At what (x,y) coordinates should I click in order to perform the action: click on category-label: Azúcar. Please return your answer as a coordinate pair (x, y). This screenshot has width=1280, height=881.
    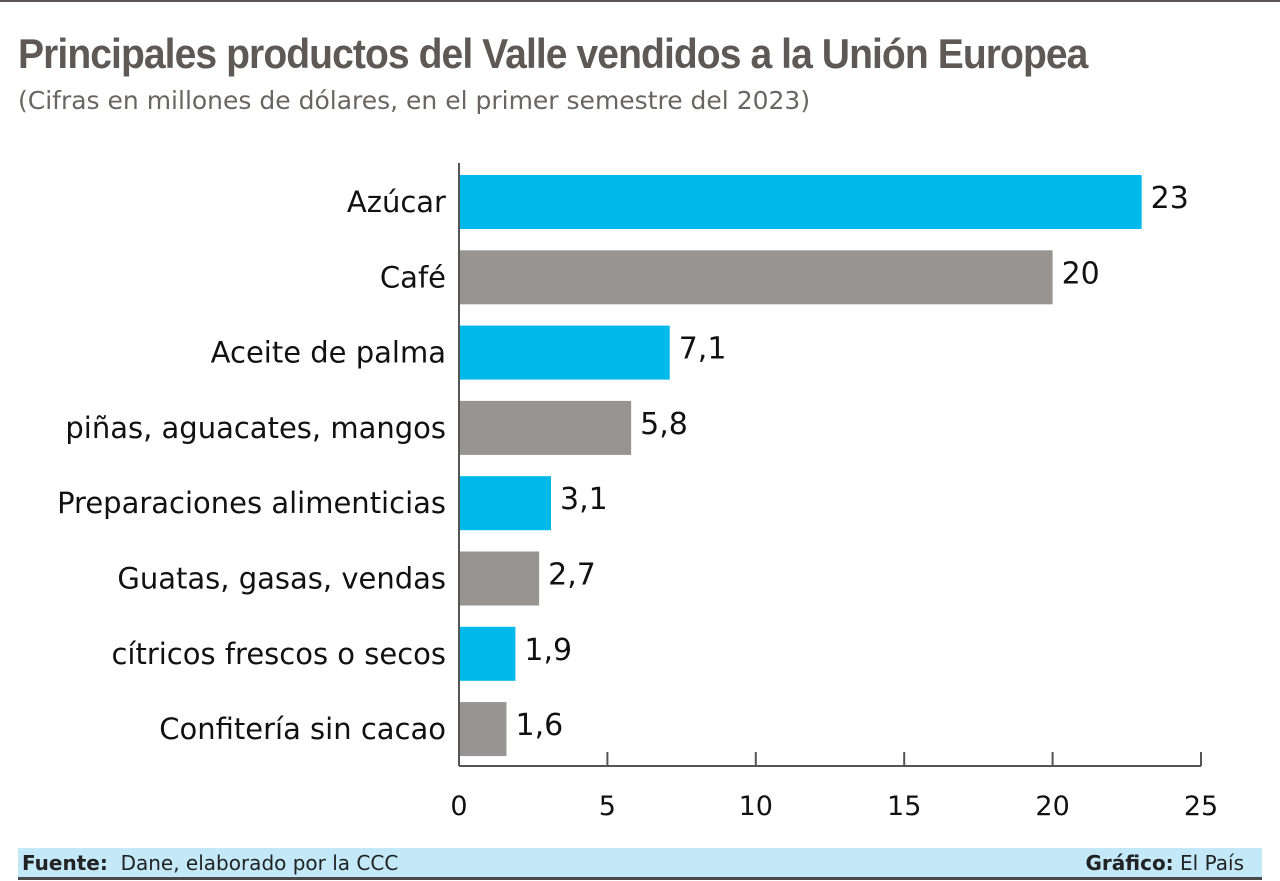
    Looking at the image, I should click on (396, 202).